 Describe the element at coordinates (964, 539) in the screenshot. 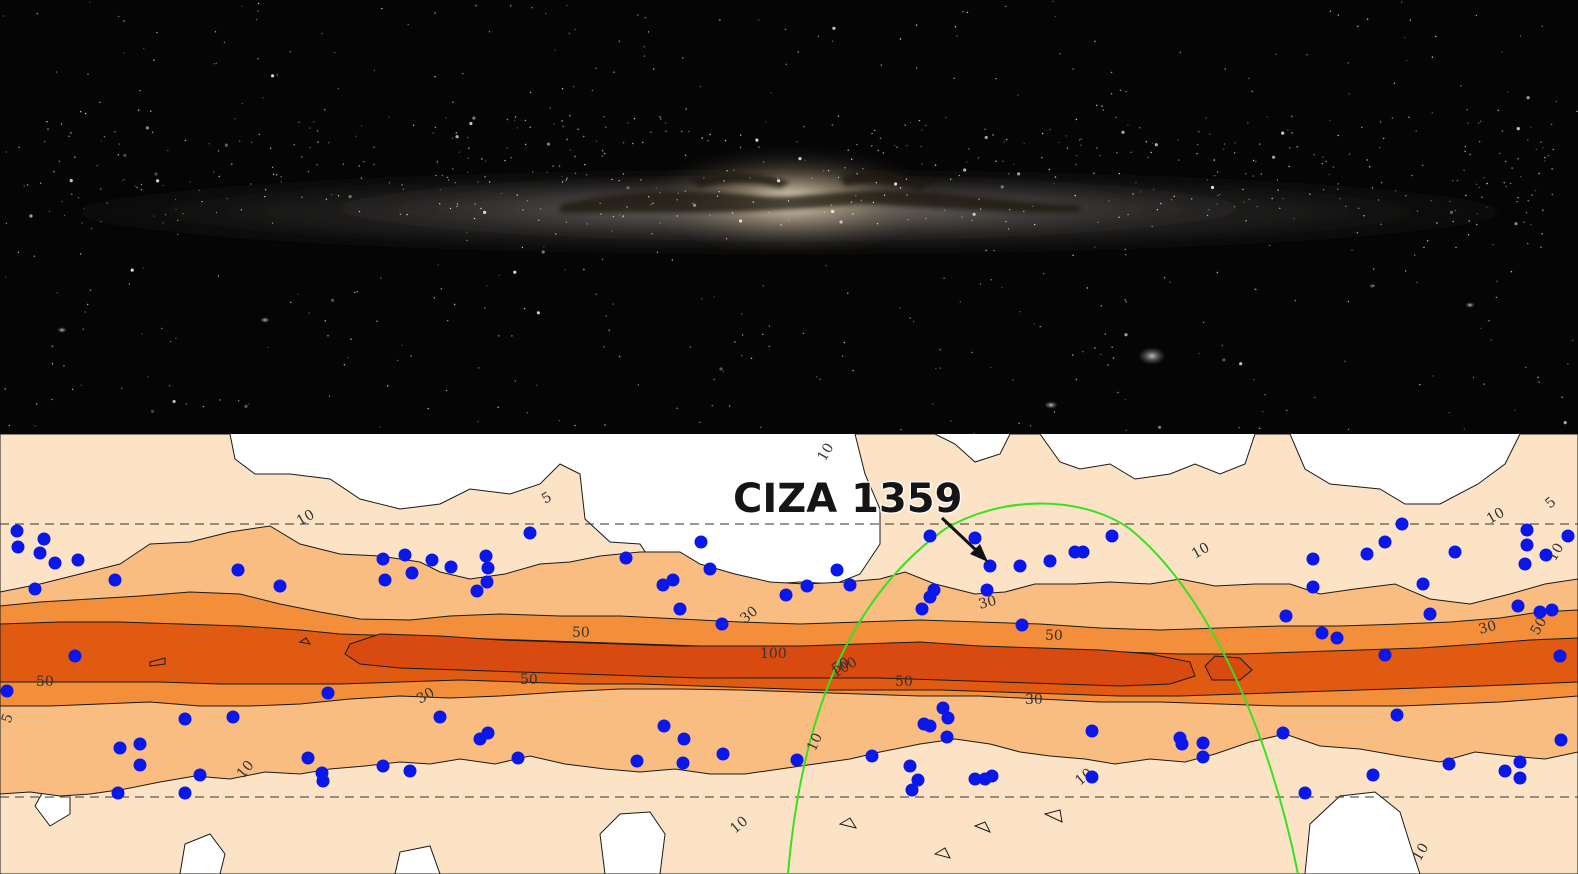

I see `callout-arrow` at that location.